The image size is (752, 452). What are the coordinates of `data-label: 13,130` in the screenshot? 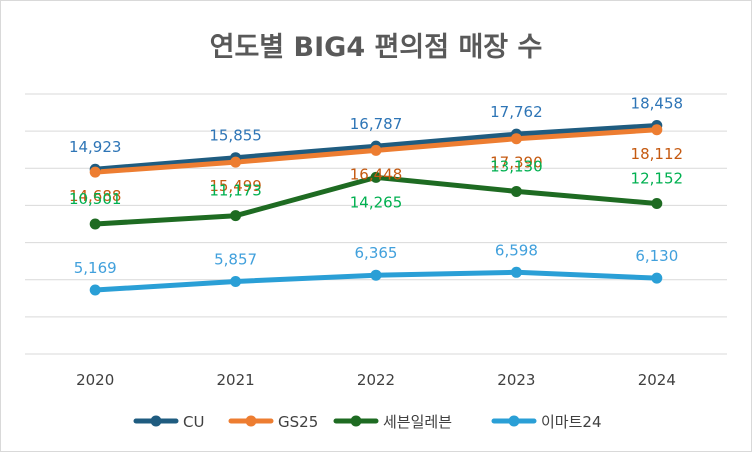 It's located at (516, 166).